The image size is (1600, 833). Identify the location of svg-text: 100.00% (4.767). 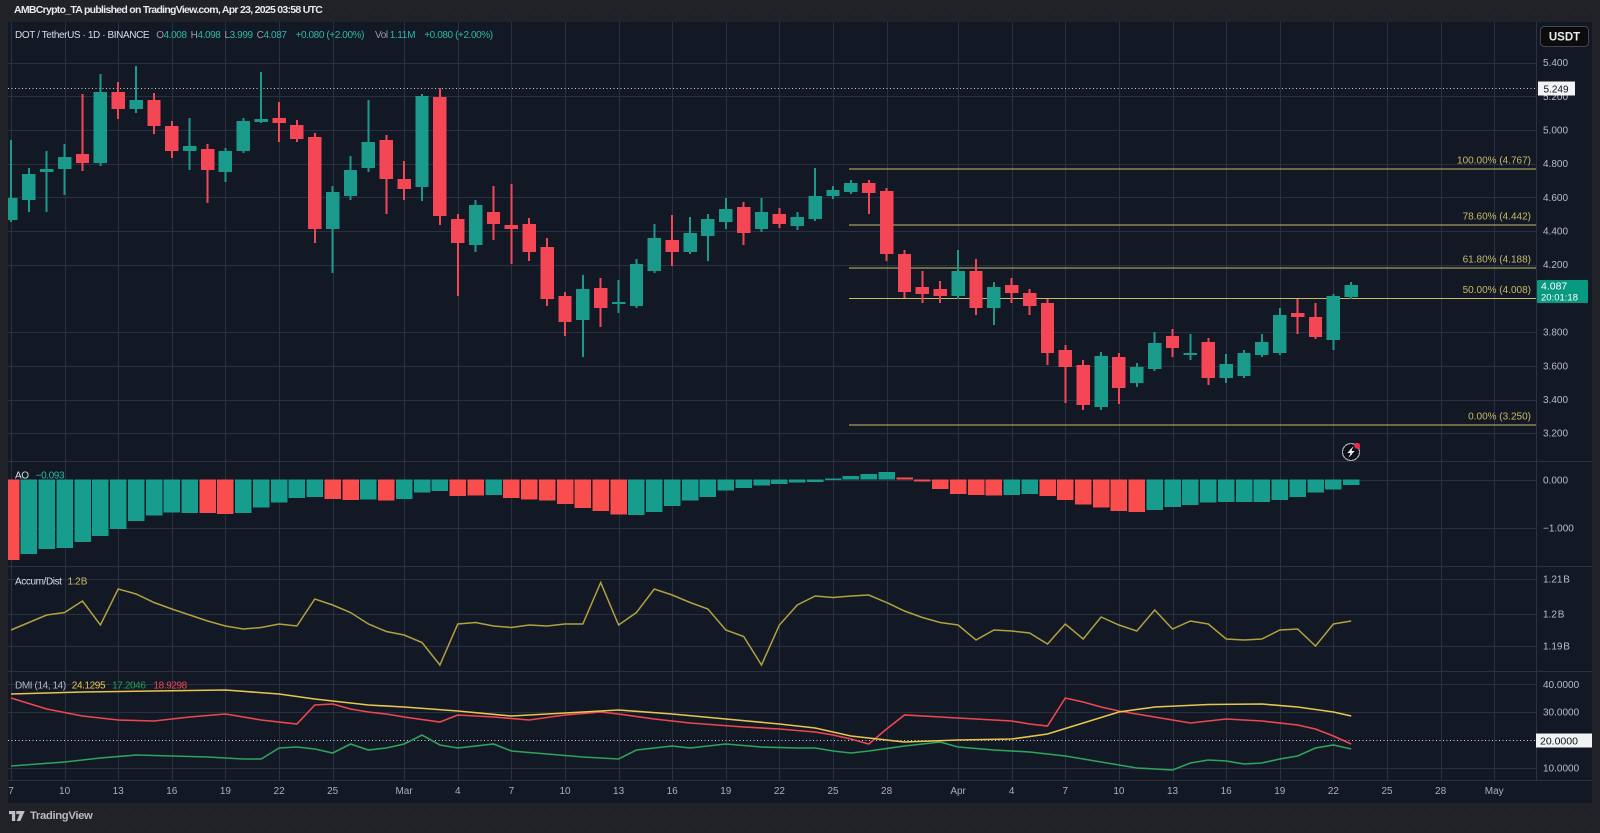
(1494, 161).